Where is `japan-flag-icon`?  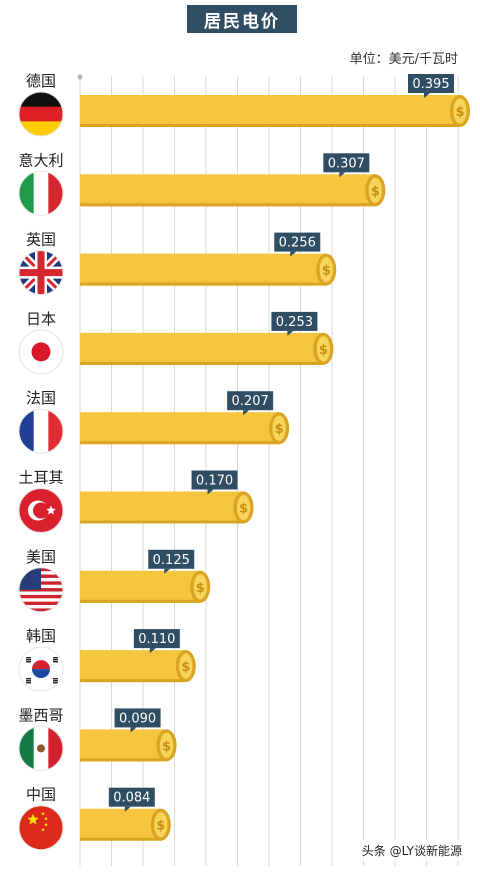 japan-flag-icon is located at coordinates (41, 352).